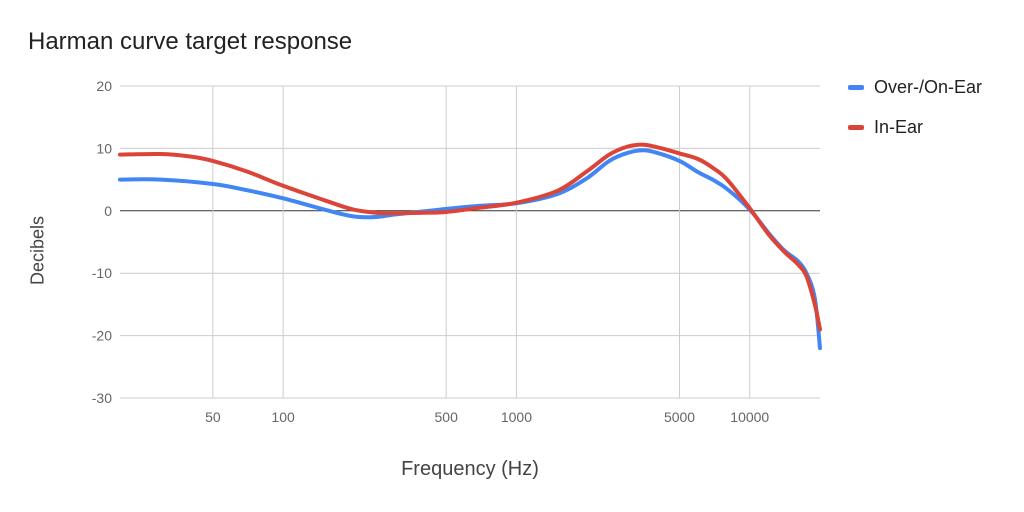 This screenshot has height=512, width=1024. Describe the element at coordinates (856, 127) in the screenshot. I see `legend-swatch-in-ear` at that location.